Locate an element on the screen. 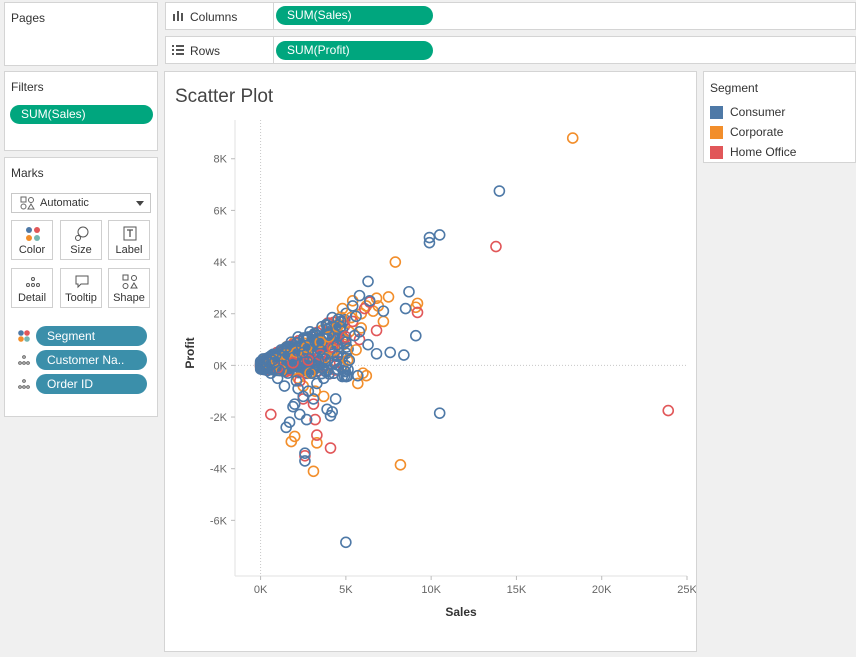 This screenshot has height=657, width=856. size-button: Size is located at coordinates (81, 240).